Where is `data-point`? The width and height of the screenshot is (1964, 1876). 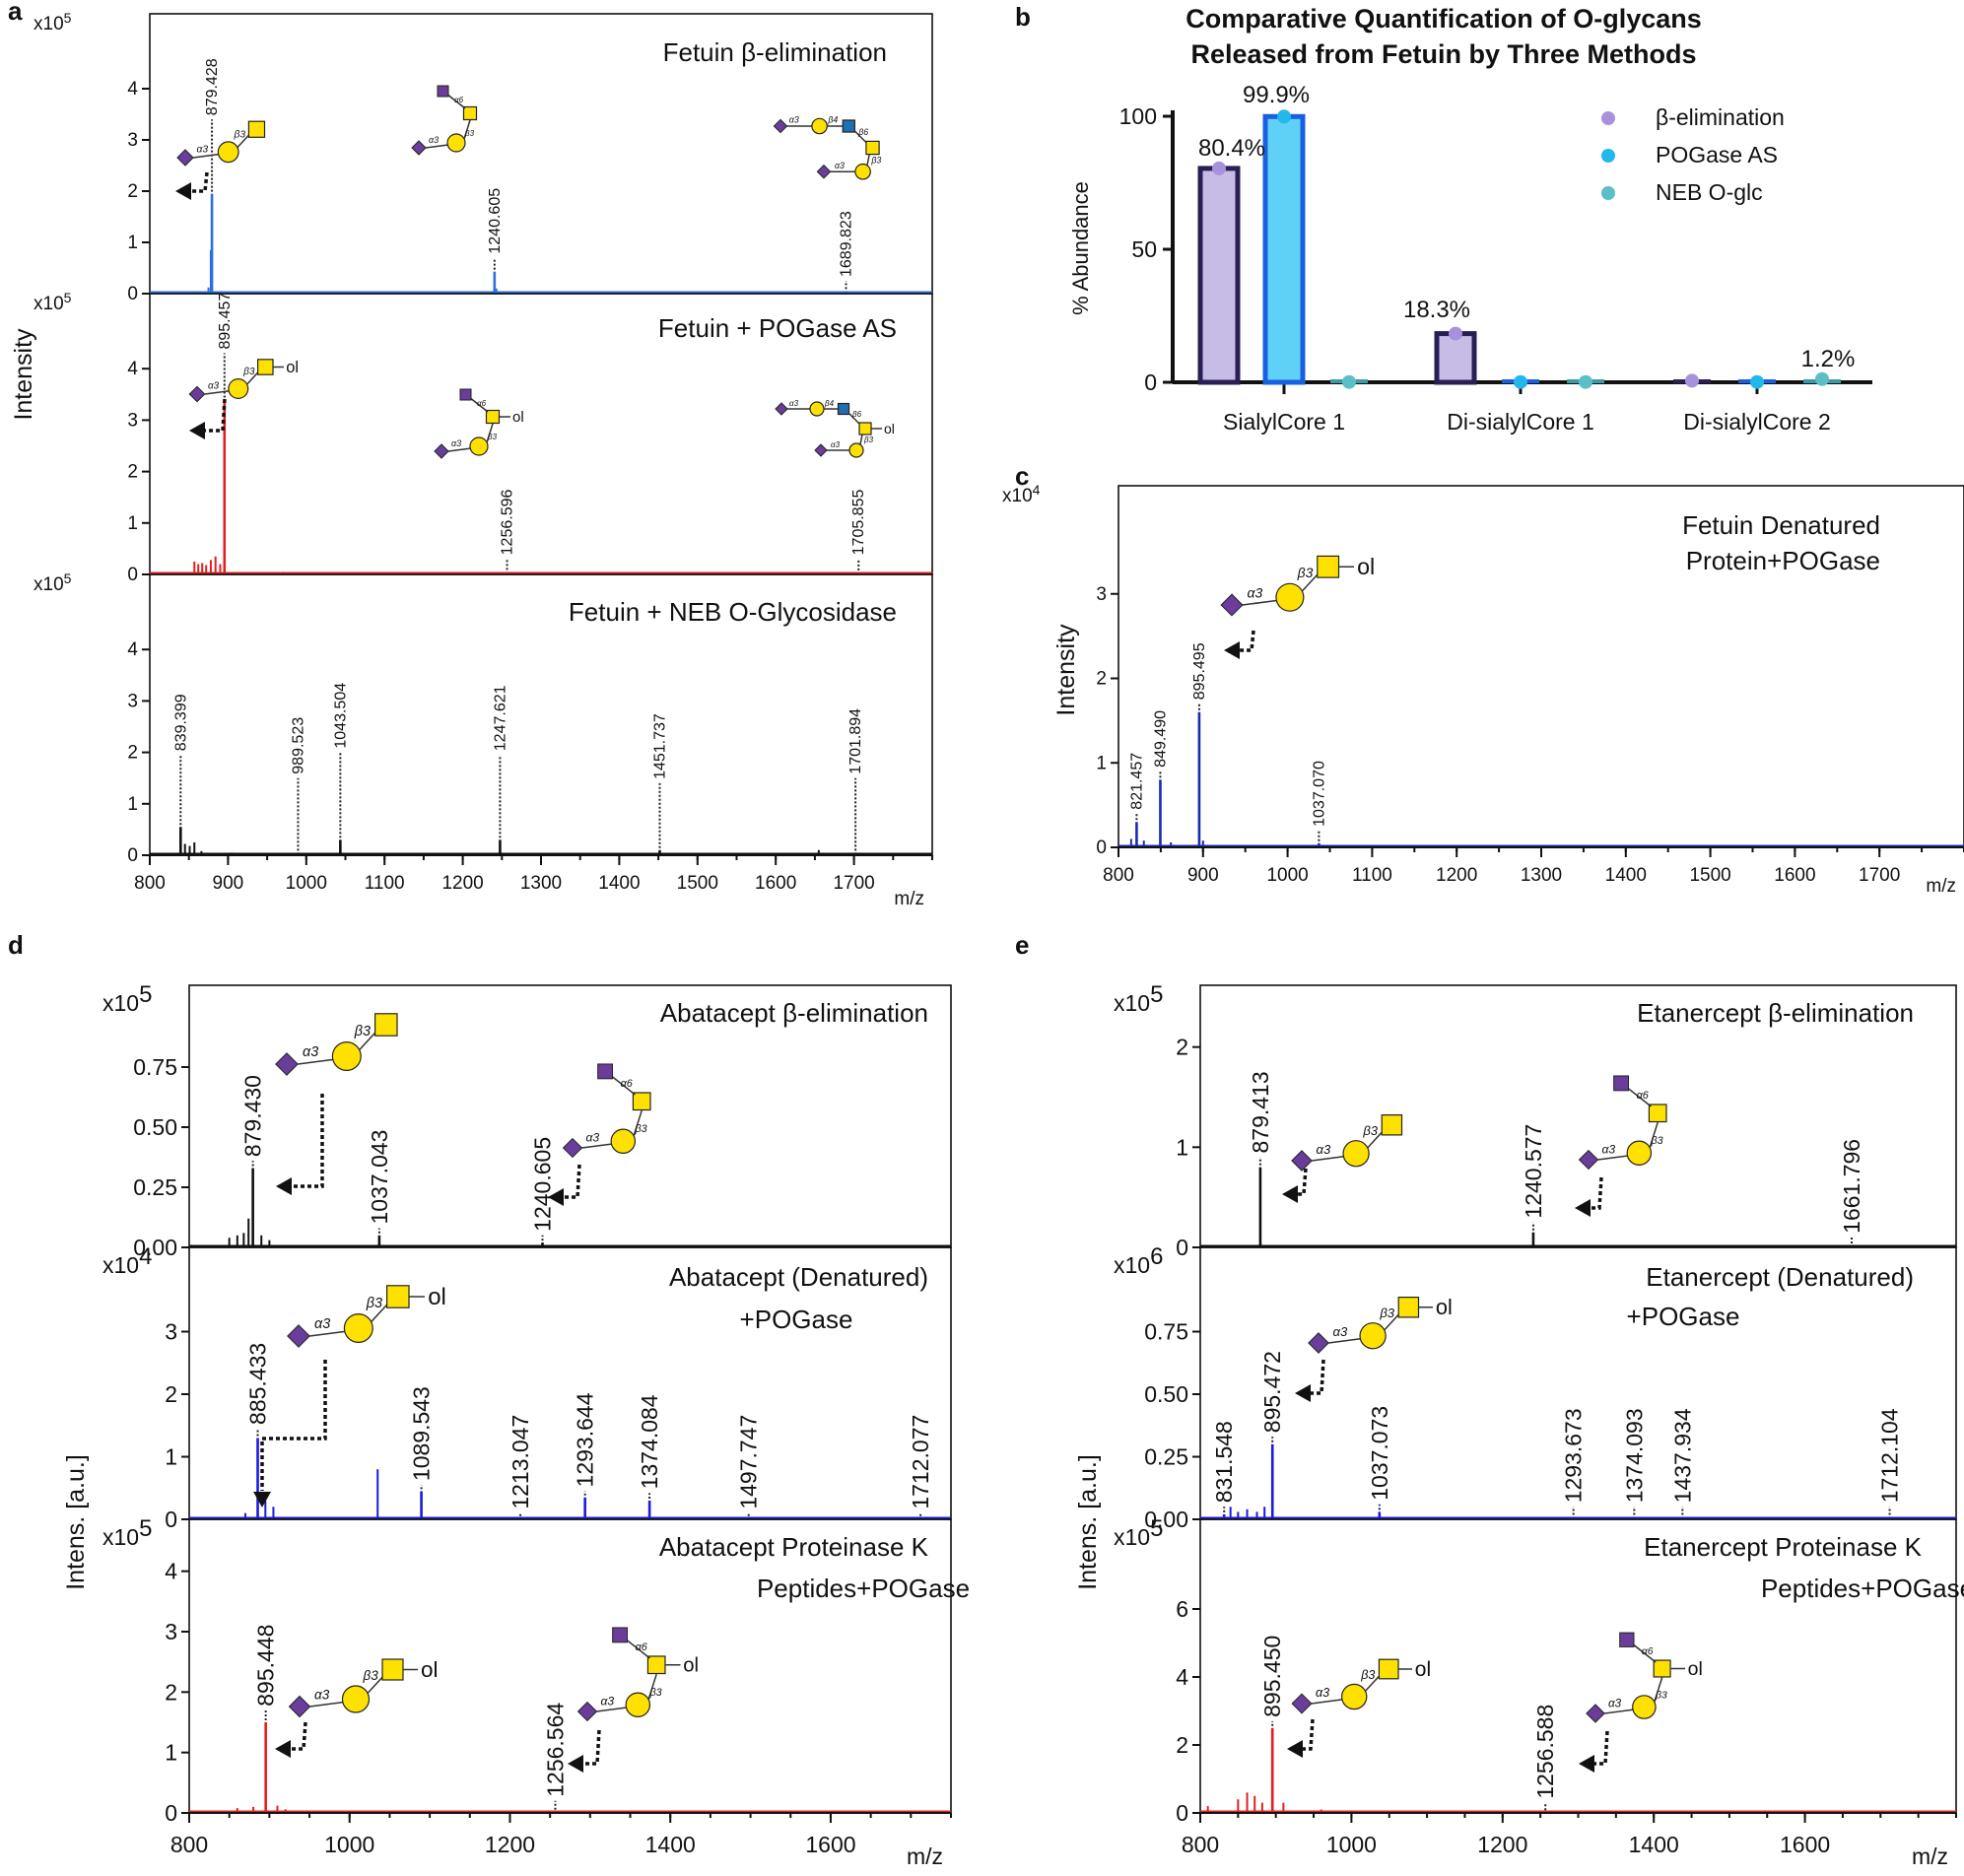 data-point is located at coordinates (1692, 380).